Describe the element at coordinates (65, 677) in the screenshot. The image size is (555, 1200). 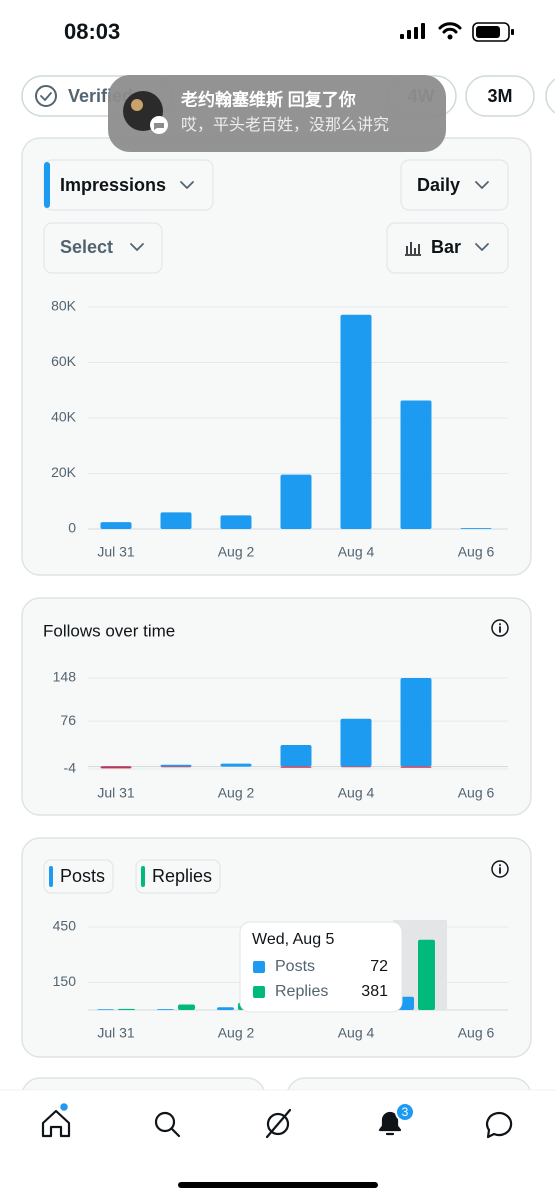
I see `y-tick-label: 148` at that location.